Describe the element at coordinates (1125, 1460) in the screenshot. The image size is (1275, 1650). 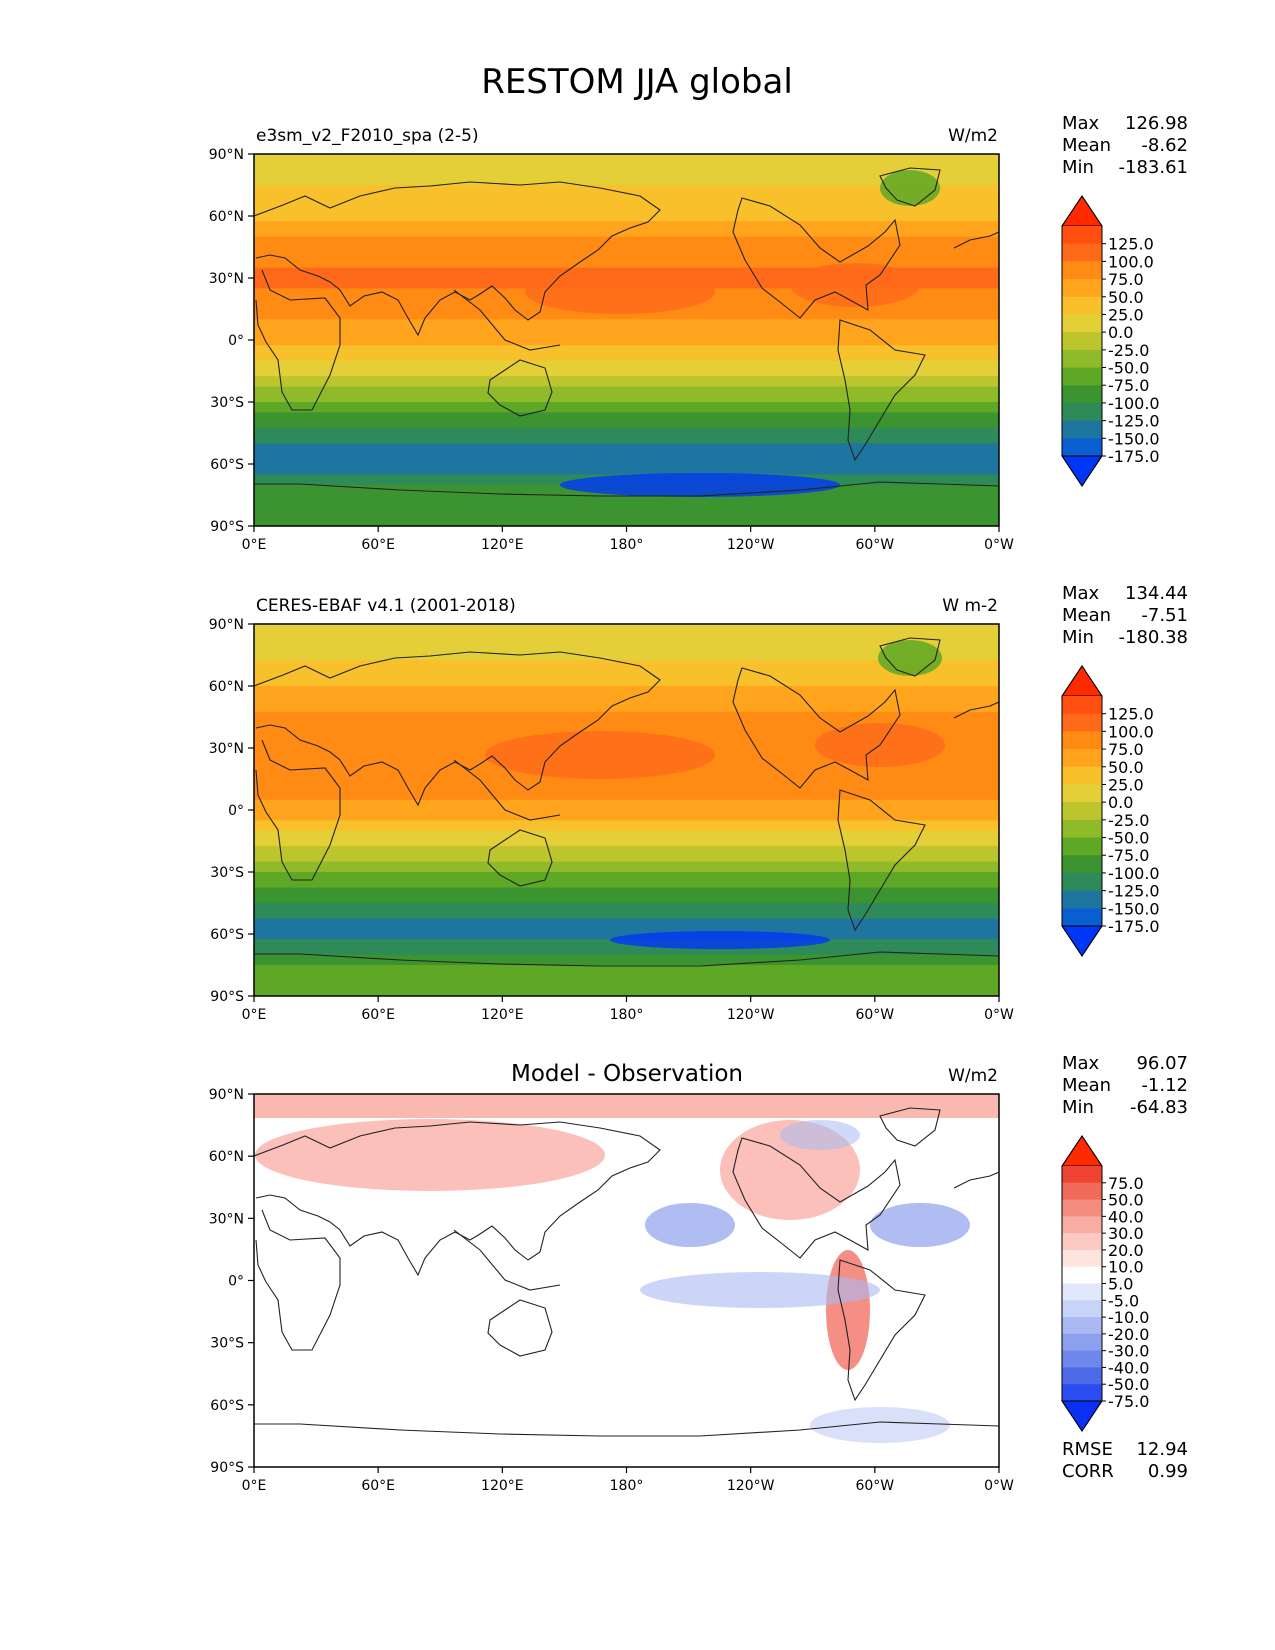
I see `error-stats-block: RMSE 12.94 CORR 0.99` at that location.